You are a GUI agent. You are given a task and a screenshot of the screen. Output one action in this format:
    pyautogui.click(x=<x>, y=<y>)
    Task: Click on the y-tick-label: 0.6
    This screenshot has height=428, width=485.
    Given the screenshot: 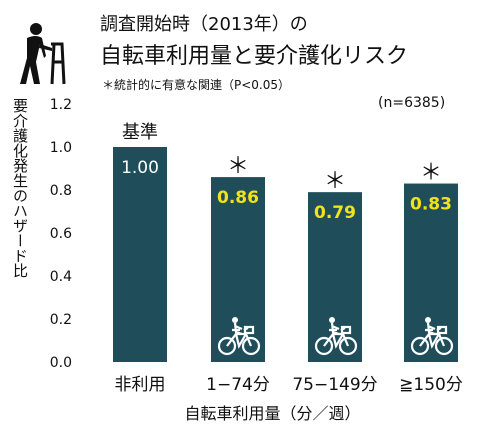 What is the action you would take?
    pyautogui.click(x=61, y=234)
    